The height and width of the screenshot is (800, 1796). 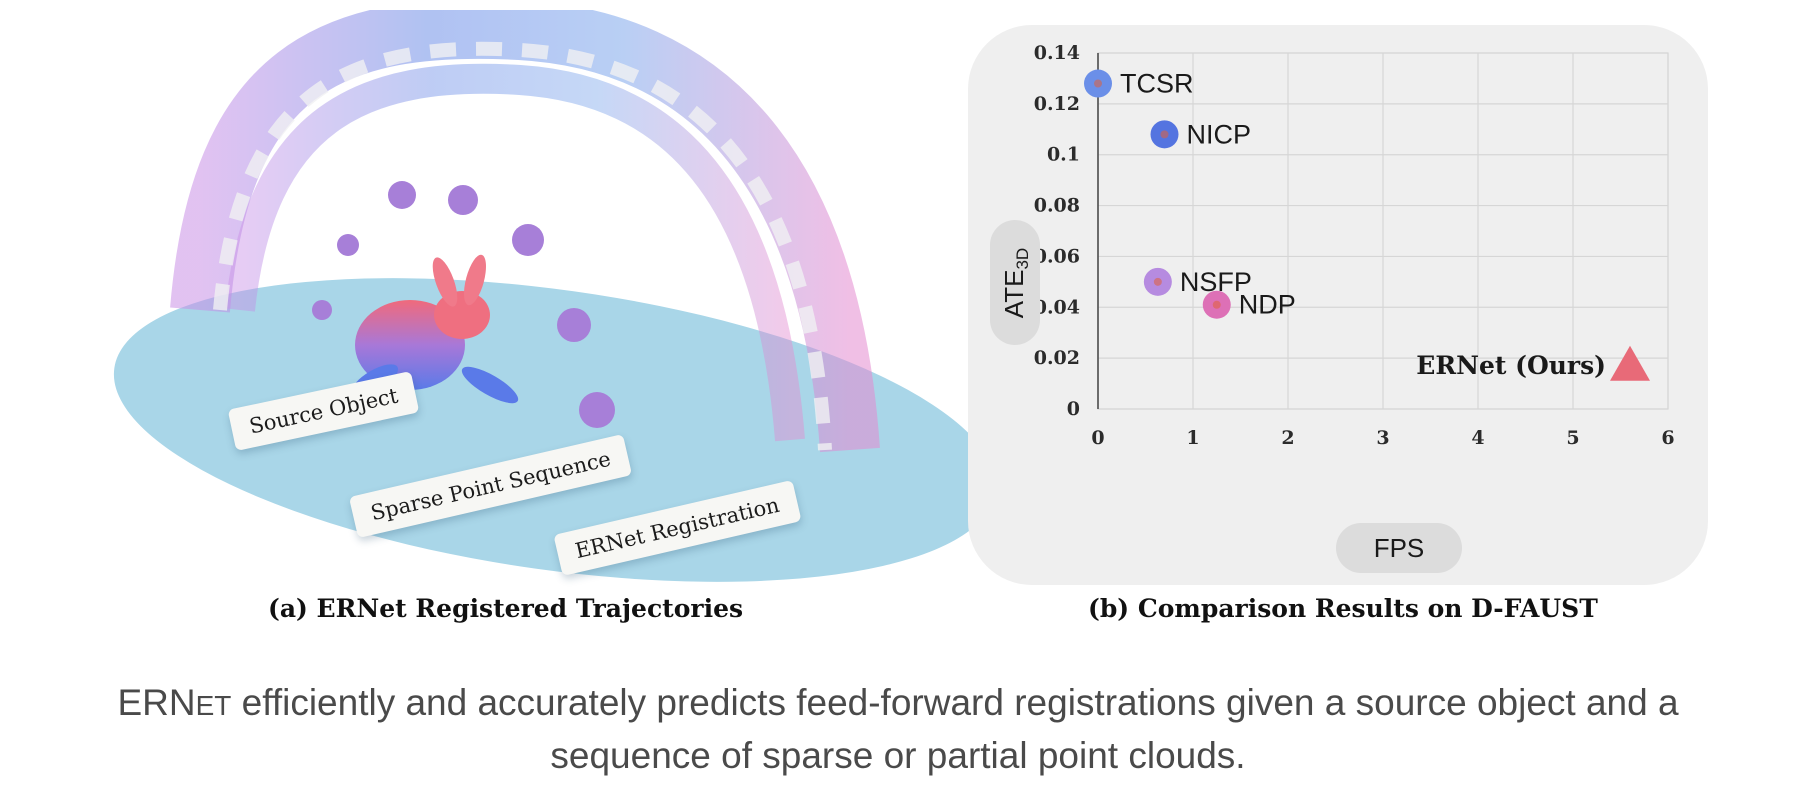 What do you see at coordinates (1057, 358) in the screenshot?
I see `y-tick-label: 0.02` at bounding box center [1057, 358].